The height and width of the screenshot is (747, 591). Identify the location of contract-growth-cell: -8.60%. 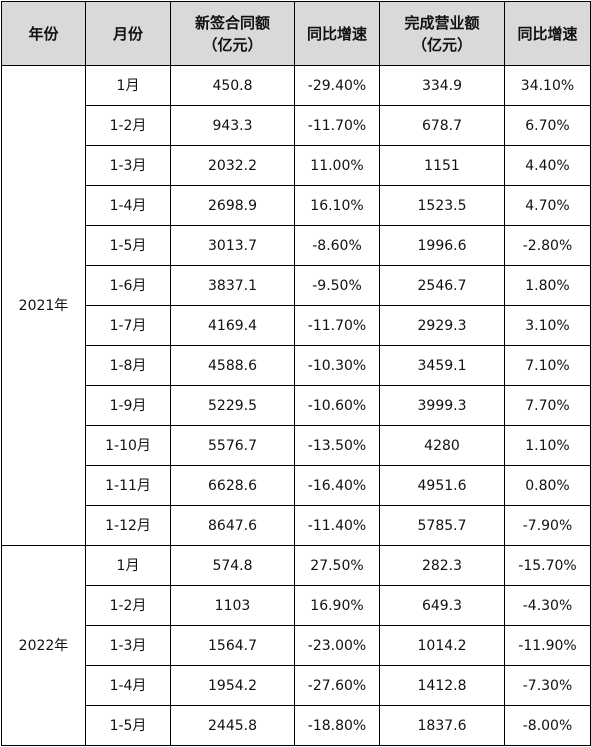
(337, 245).